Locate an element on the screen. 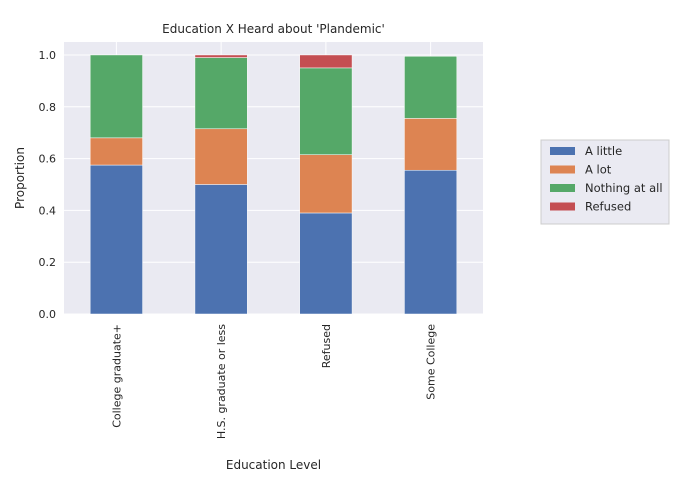 This screenshot has height=489, width=697. legend-label: Refused is located at coordinates (608, 207).